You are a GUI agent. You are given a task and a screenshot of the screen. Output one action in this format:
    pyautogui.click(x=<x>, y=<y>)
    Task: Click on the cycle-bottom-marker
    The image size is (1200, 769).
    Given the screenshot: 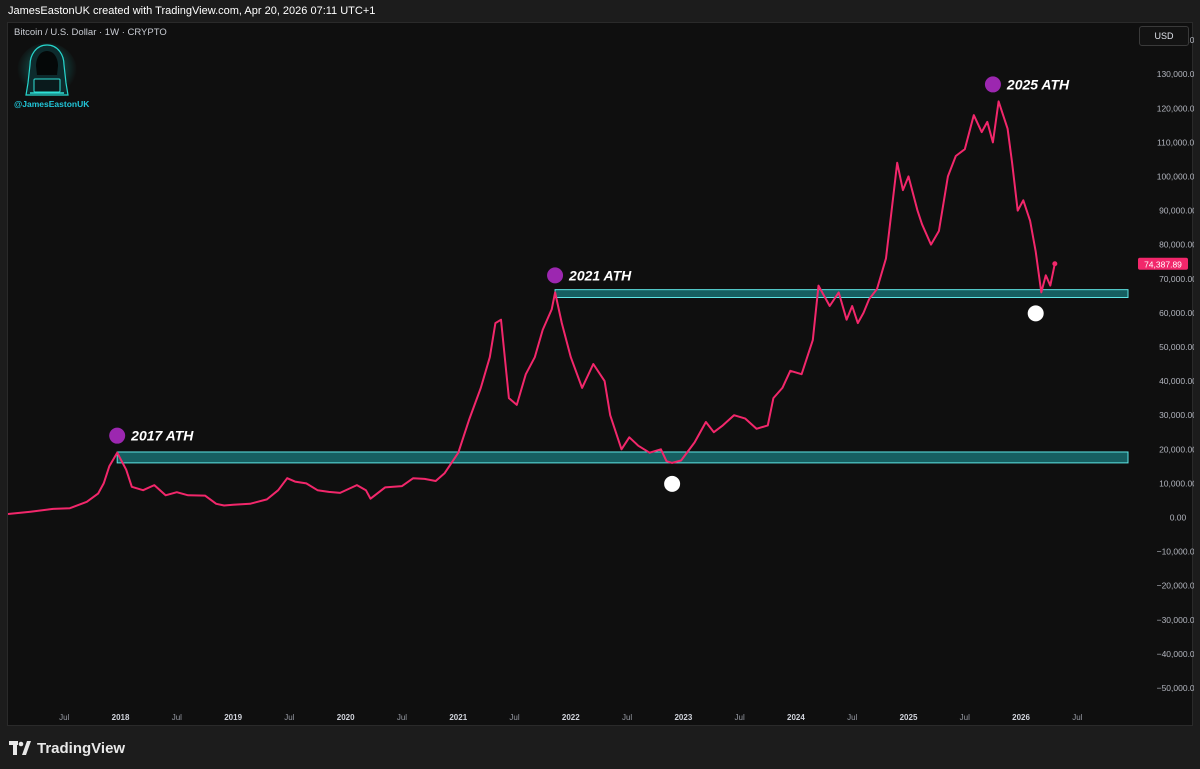 What is the action you would take?
    pyautogui.click(x=672, y=483)
    